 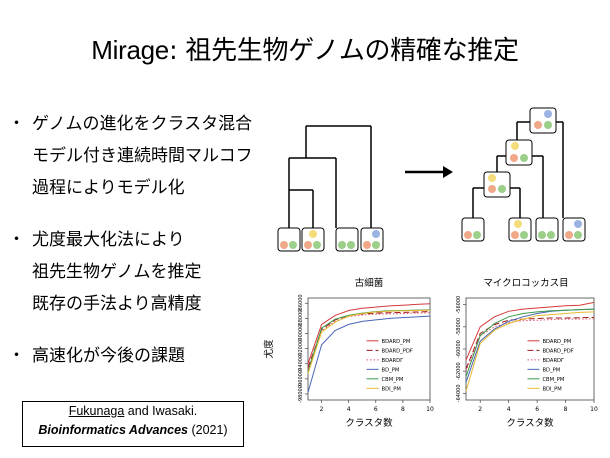 What do you see at coordinates (459, 305) in the screenshot?
I see `y-tick-label: -56000` at bounding box center [459, 305].